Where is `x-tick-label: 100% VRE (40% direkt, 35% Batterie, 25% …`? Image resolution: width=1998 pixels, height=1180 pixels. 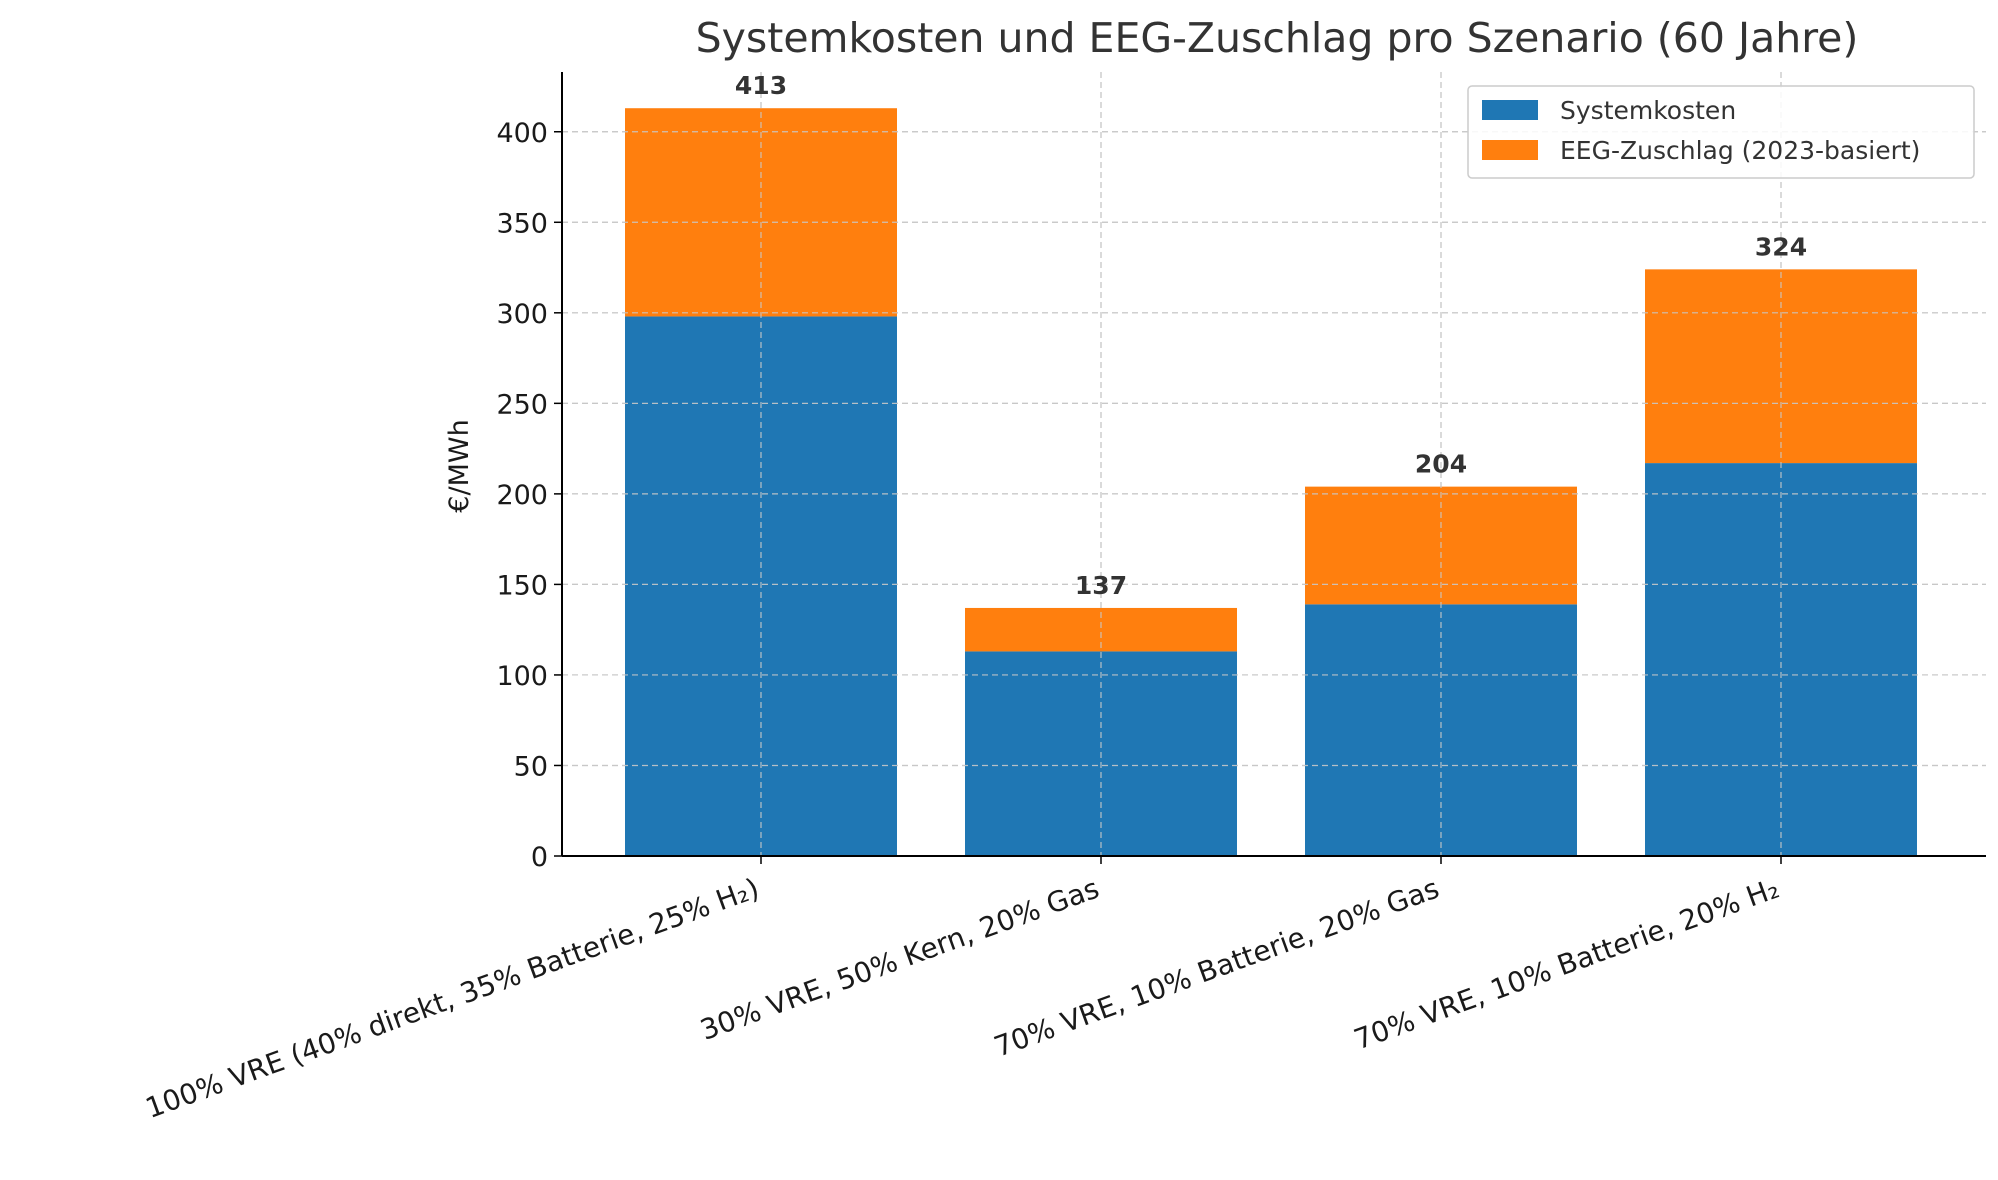 x-tick-label: 100% VRE (40% direkt, 35% Batterie, 25% … is located at coordinates (452, 998).